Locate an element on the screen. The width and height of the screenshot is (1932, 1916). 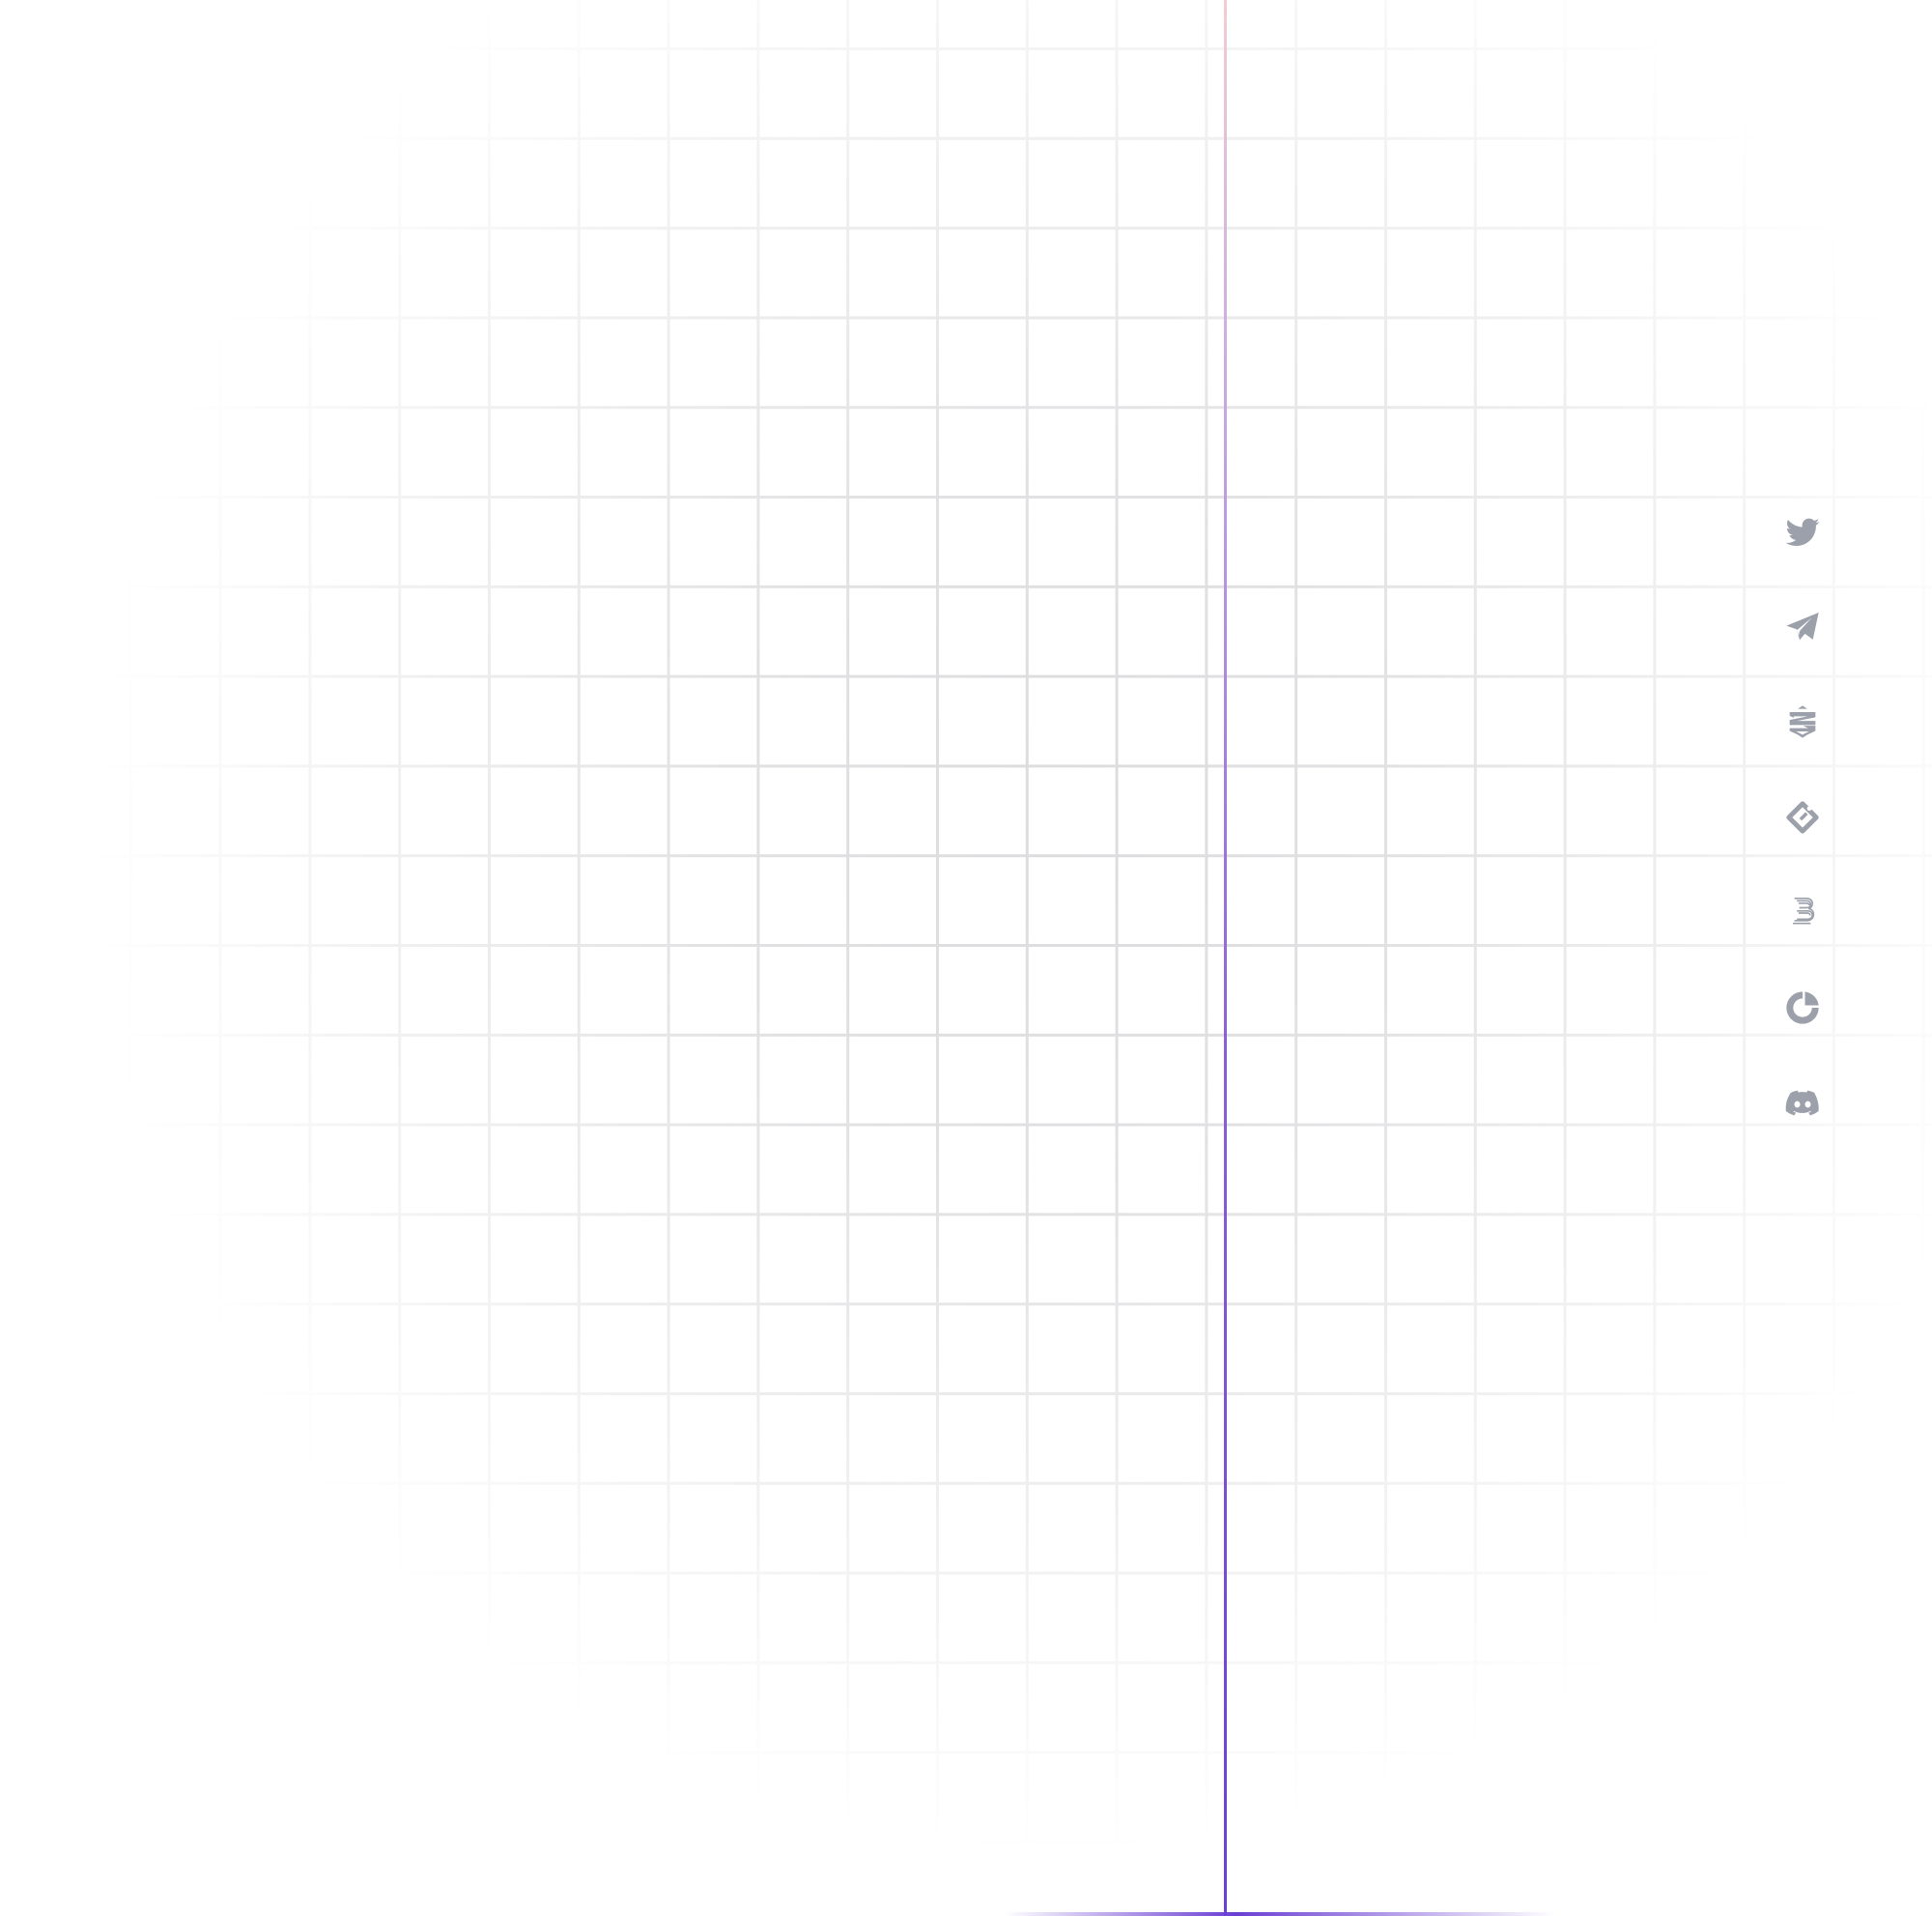
telegram-icon is located at coordinates (1802, 626).